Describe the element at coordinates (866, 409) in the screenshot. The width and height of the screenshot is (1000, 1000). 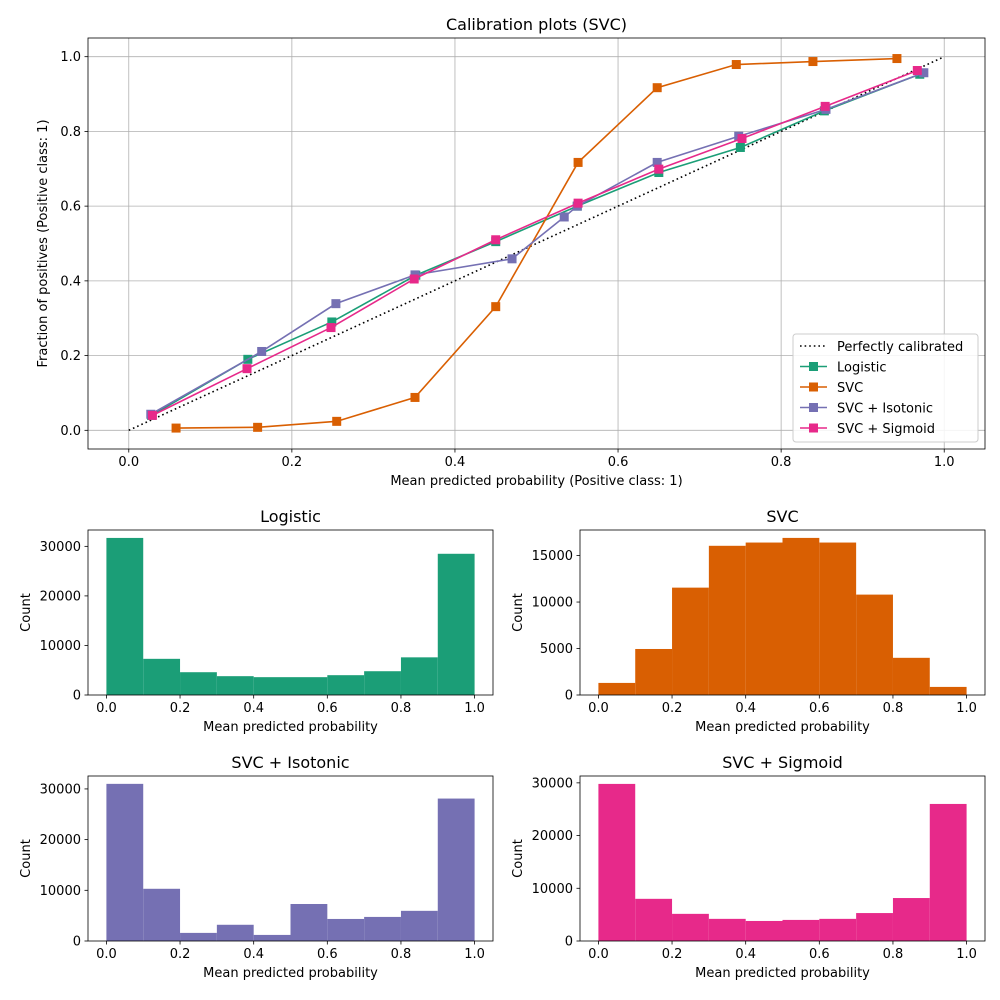
I see `legend-item: SVC + Isotonic` at that location.